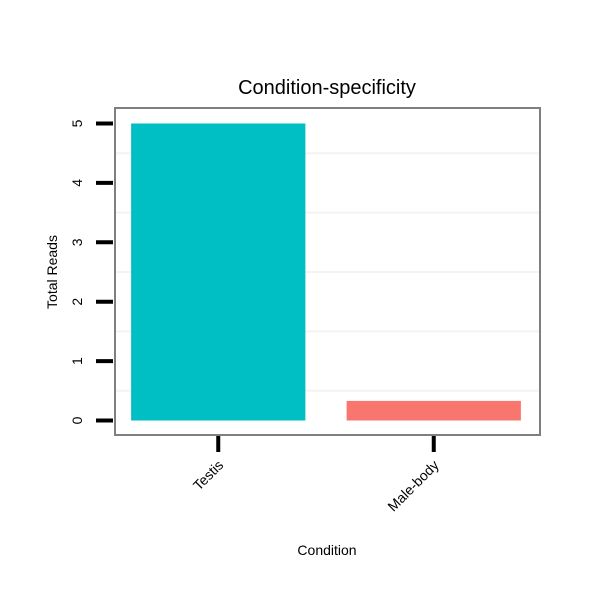  What do you see at coordinates (77, 361) in the screenshot?
I see `y-tick-label: 1` at bounding box center [77, 361].